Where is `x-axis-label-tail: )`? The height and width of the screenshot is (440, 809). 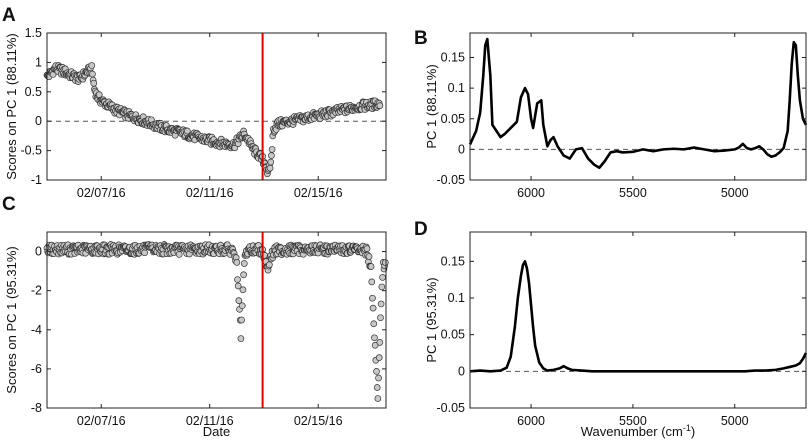 x-axis-label-tail: ) is located at coordinates (693, 431).